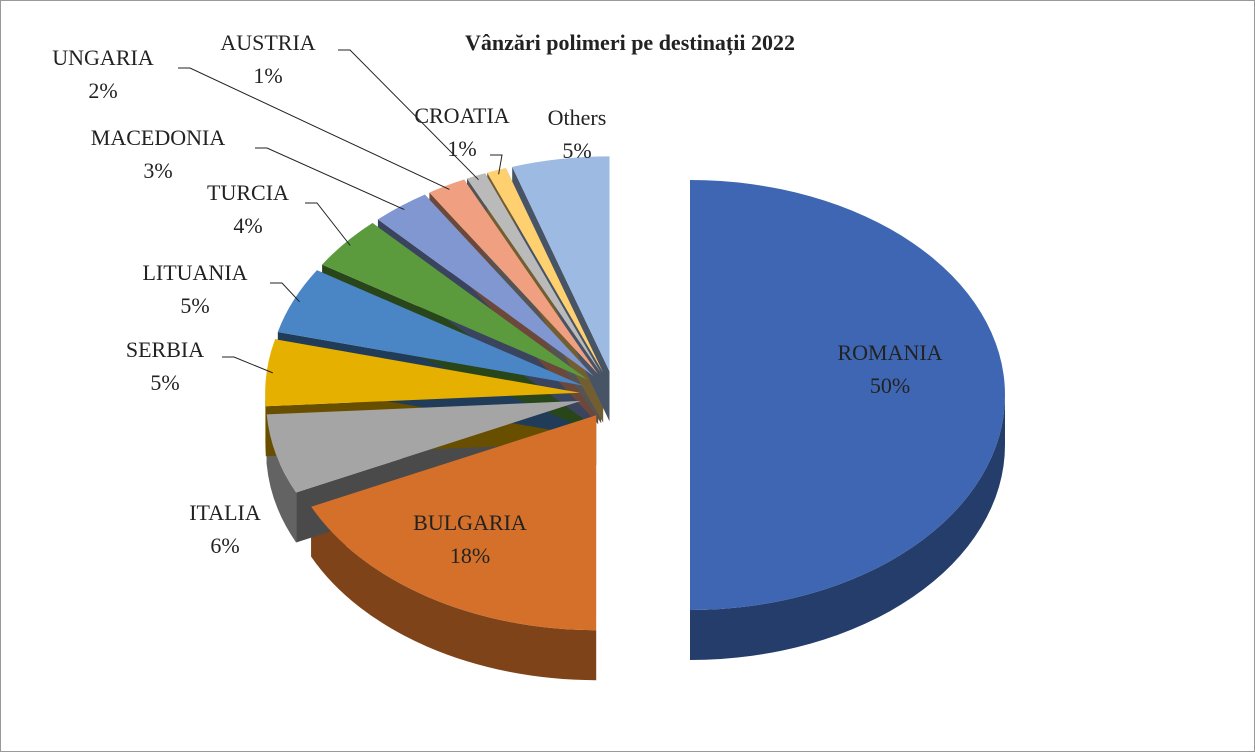 The image size is (1255, 752). Describe the element at coordinates (224, 545) in the screenshot. I see `data-label-value: 6%` at that location.